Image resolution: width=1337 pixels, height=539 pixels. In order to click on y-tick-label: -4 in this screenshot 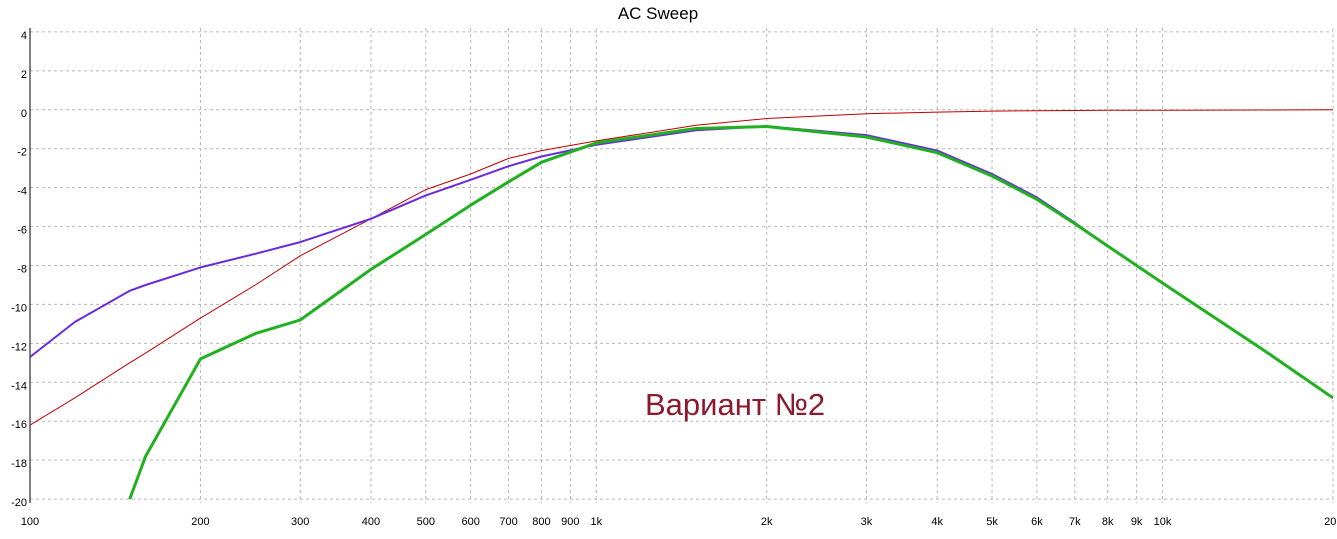, I will do `click(22, 192)`.